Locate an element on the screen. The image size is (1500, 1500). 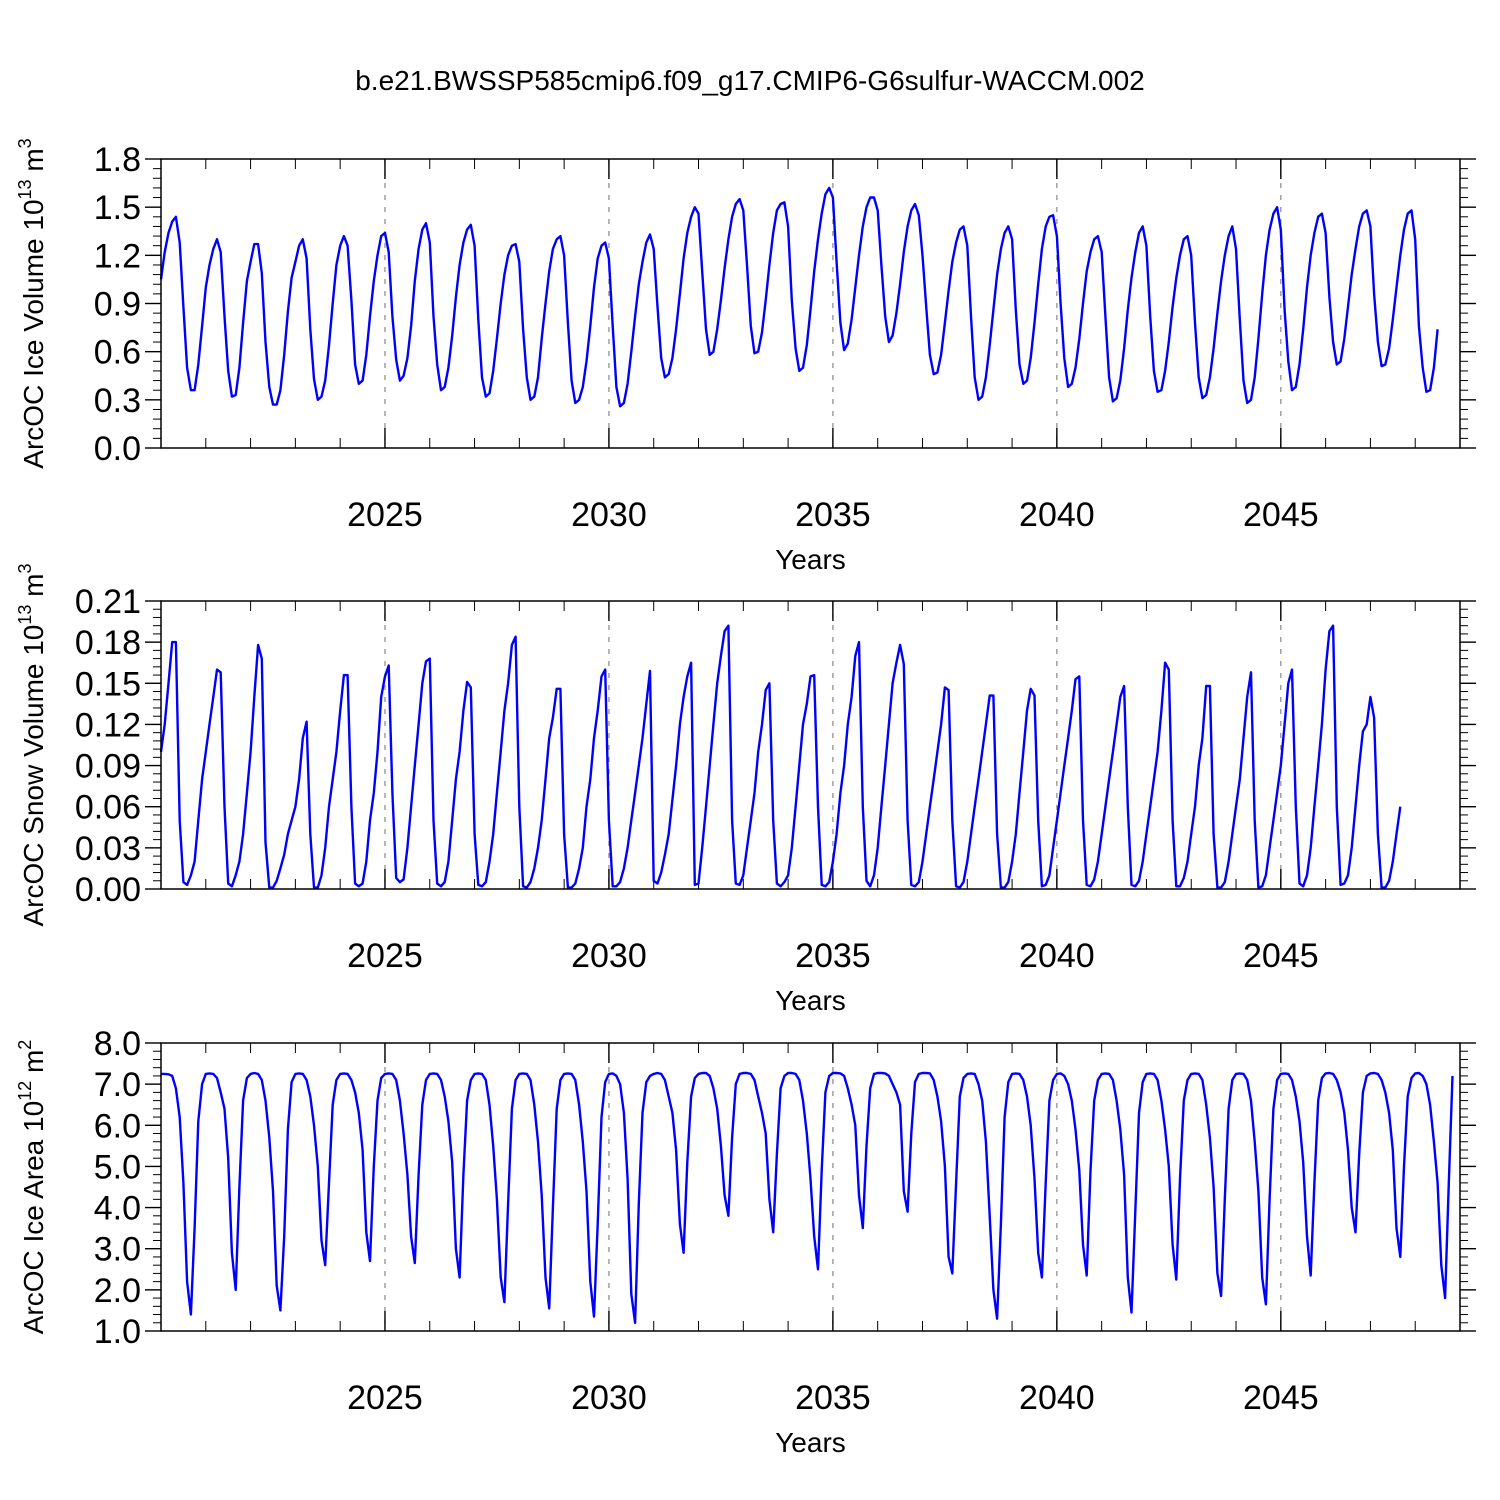
y-tick-label: 1.2 is located at coordinates (117, 256).